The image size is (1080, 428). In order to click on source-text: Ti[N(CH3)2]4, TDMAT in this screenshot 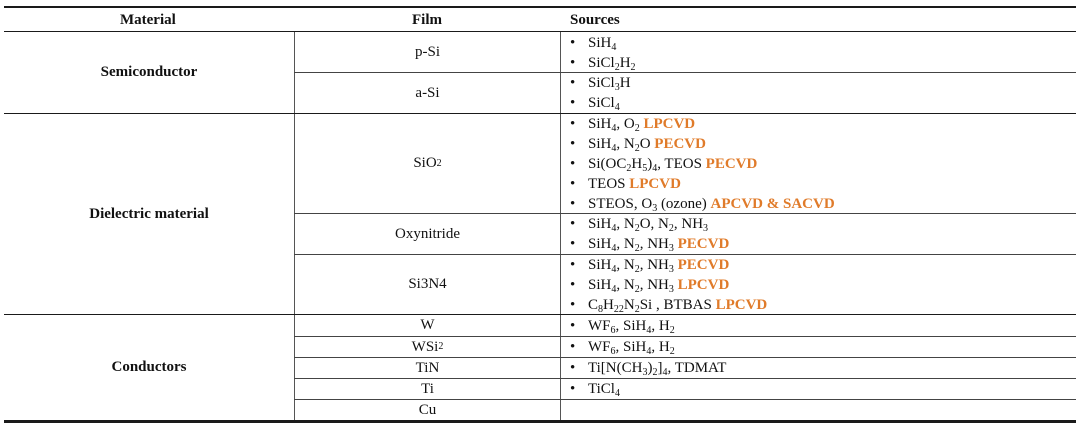, I will do `click(657, 369)`.